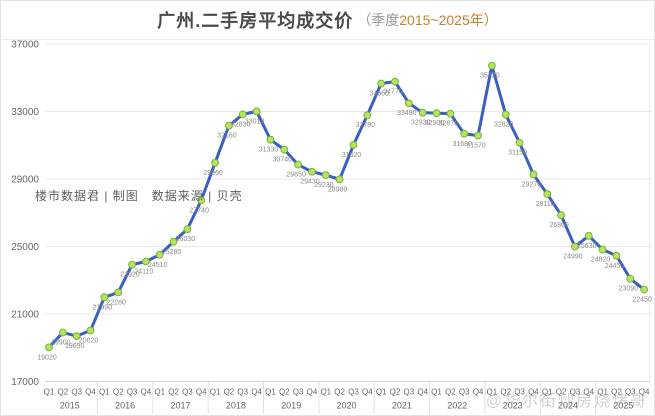 The height and width of the screenshot is (416, 655). Describe the element at coordinates (25, 382) in the screenshot. I see `y-tick-label: 17000` at that location.